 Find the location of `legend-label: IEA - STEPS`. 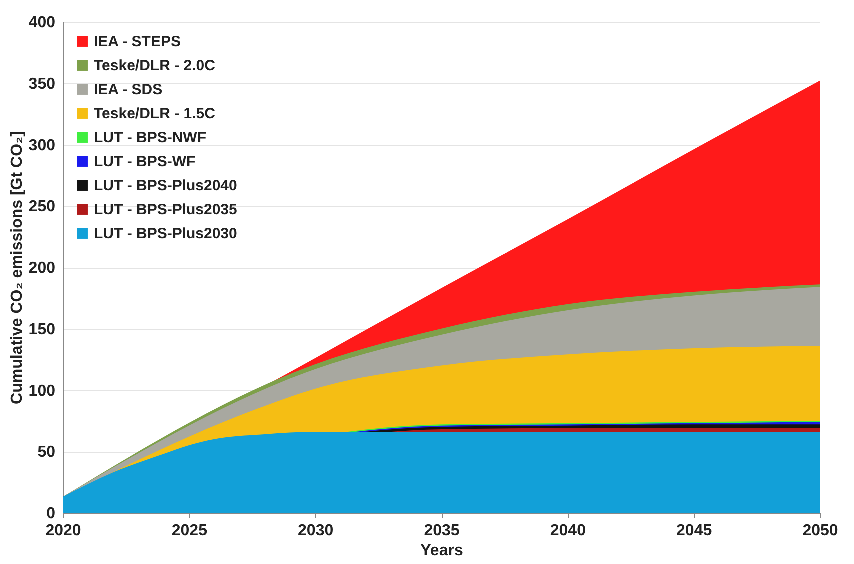

legend-label: IEA - STEPS is located at coordinates (137, 42).